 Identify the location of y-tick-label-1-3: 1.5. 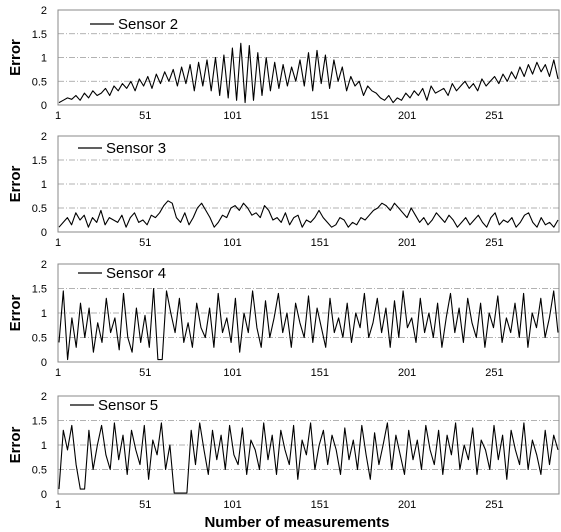
(39, 161).